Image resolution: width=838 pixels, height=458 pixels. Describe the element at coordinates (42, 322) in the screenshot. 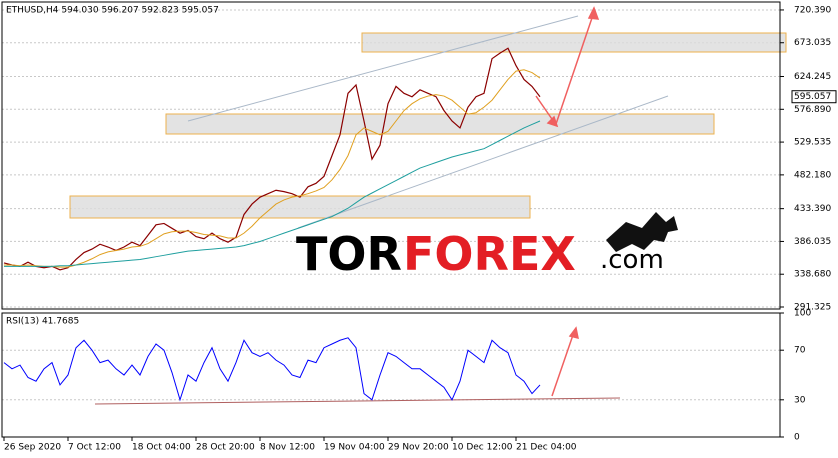

I see `rsi-title: RSI(13) 41.7685` at that location.